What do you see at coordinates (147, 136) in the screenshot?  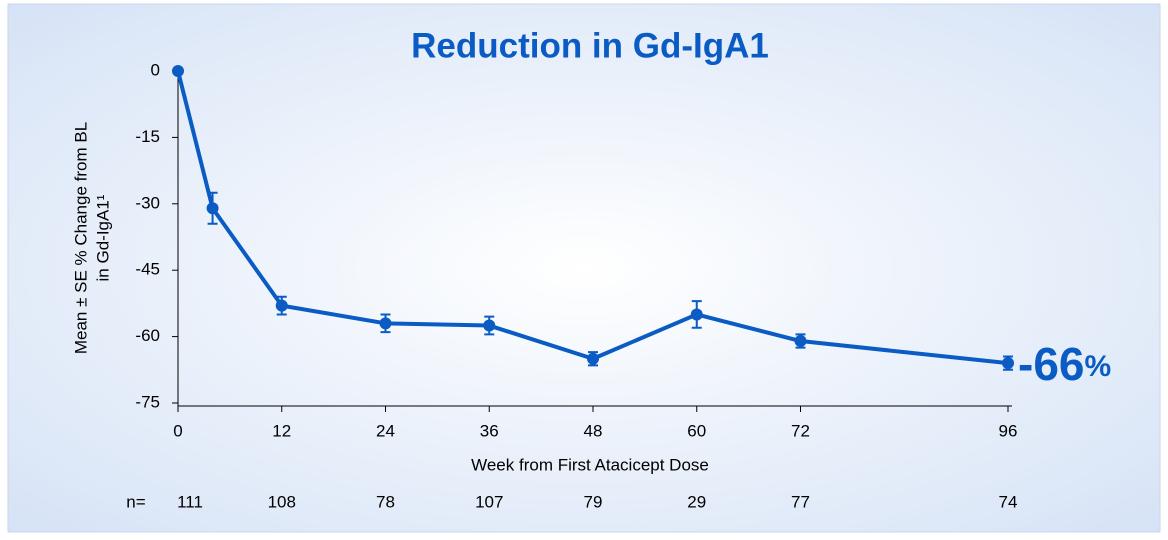 I see `y-tick-label: -15` at bounding box center [147, 136].